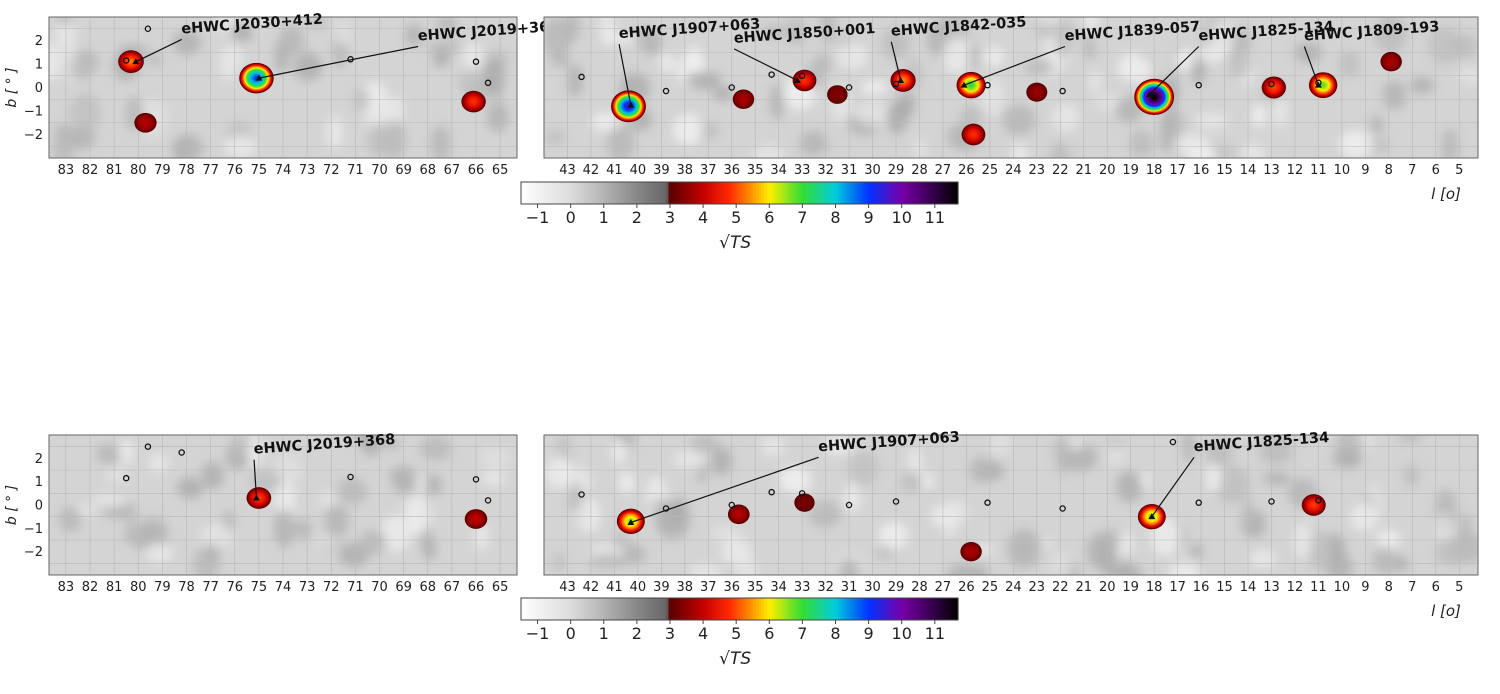 Image resolution: width=1500 pixels, height=694 pixels. Describe the element at coordinates (259, 587) in the screenshot. I see `x-tick-label: 75` at that location.